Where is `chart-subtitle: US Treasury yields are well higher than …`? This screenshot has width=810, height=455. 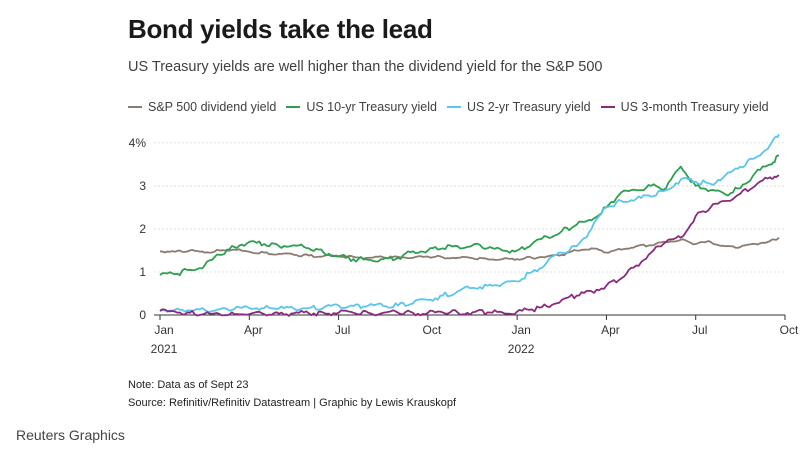
chart-subtitle: US Treasury yields are well higher than … is located at coordinates (365, 67).